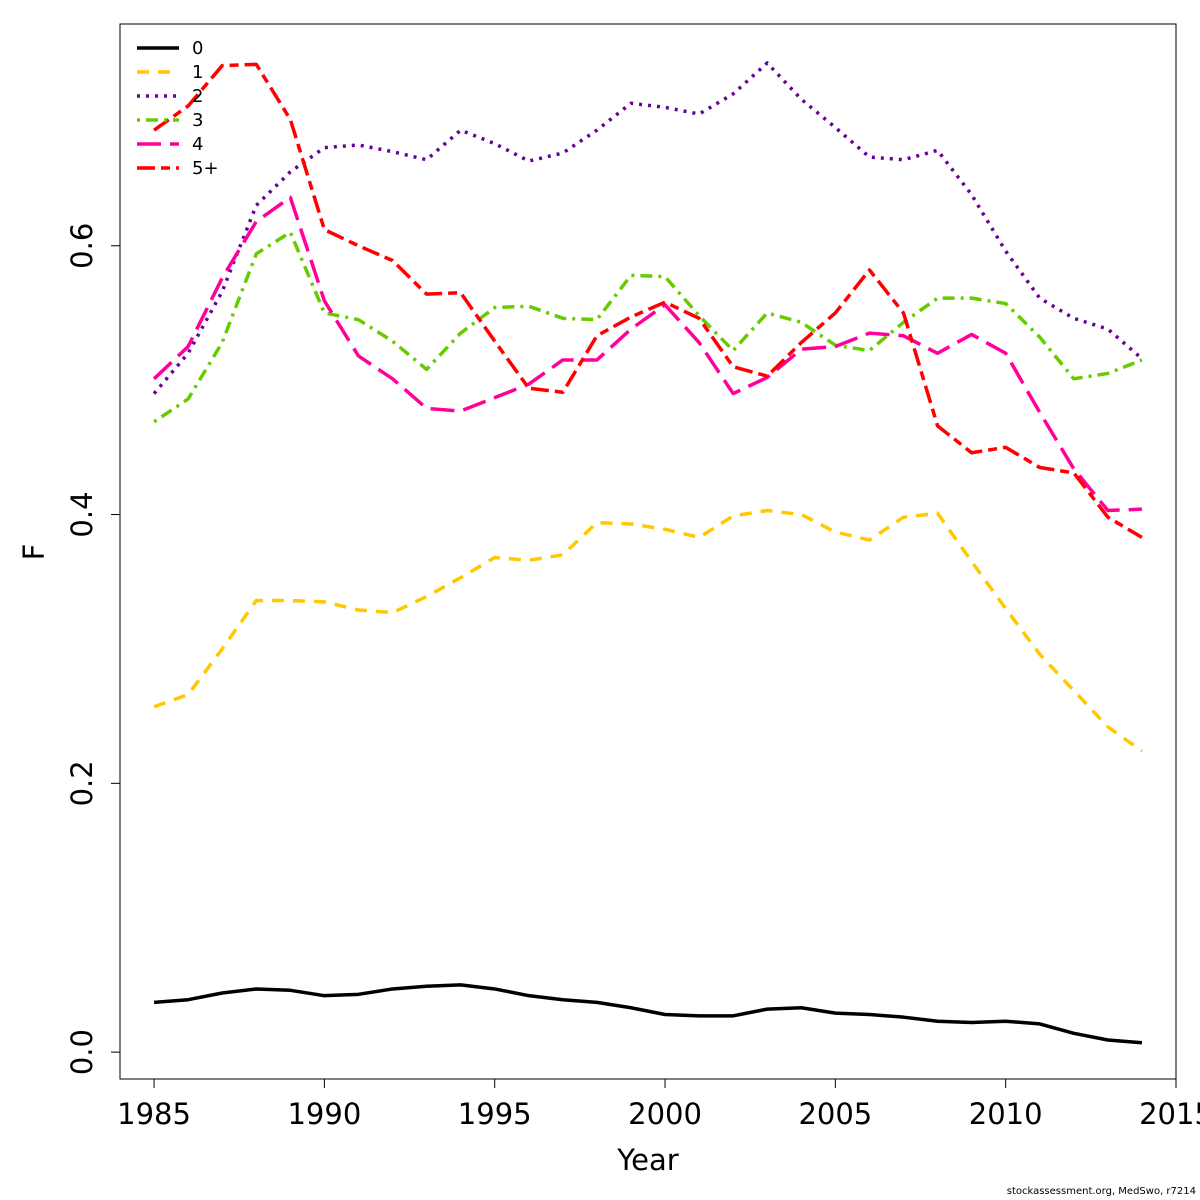 This screenshot has height=1200, width=1200. I want to click on footer-note: stockassessment.org, MedSwo, r7214, so click(1101, 1191).